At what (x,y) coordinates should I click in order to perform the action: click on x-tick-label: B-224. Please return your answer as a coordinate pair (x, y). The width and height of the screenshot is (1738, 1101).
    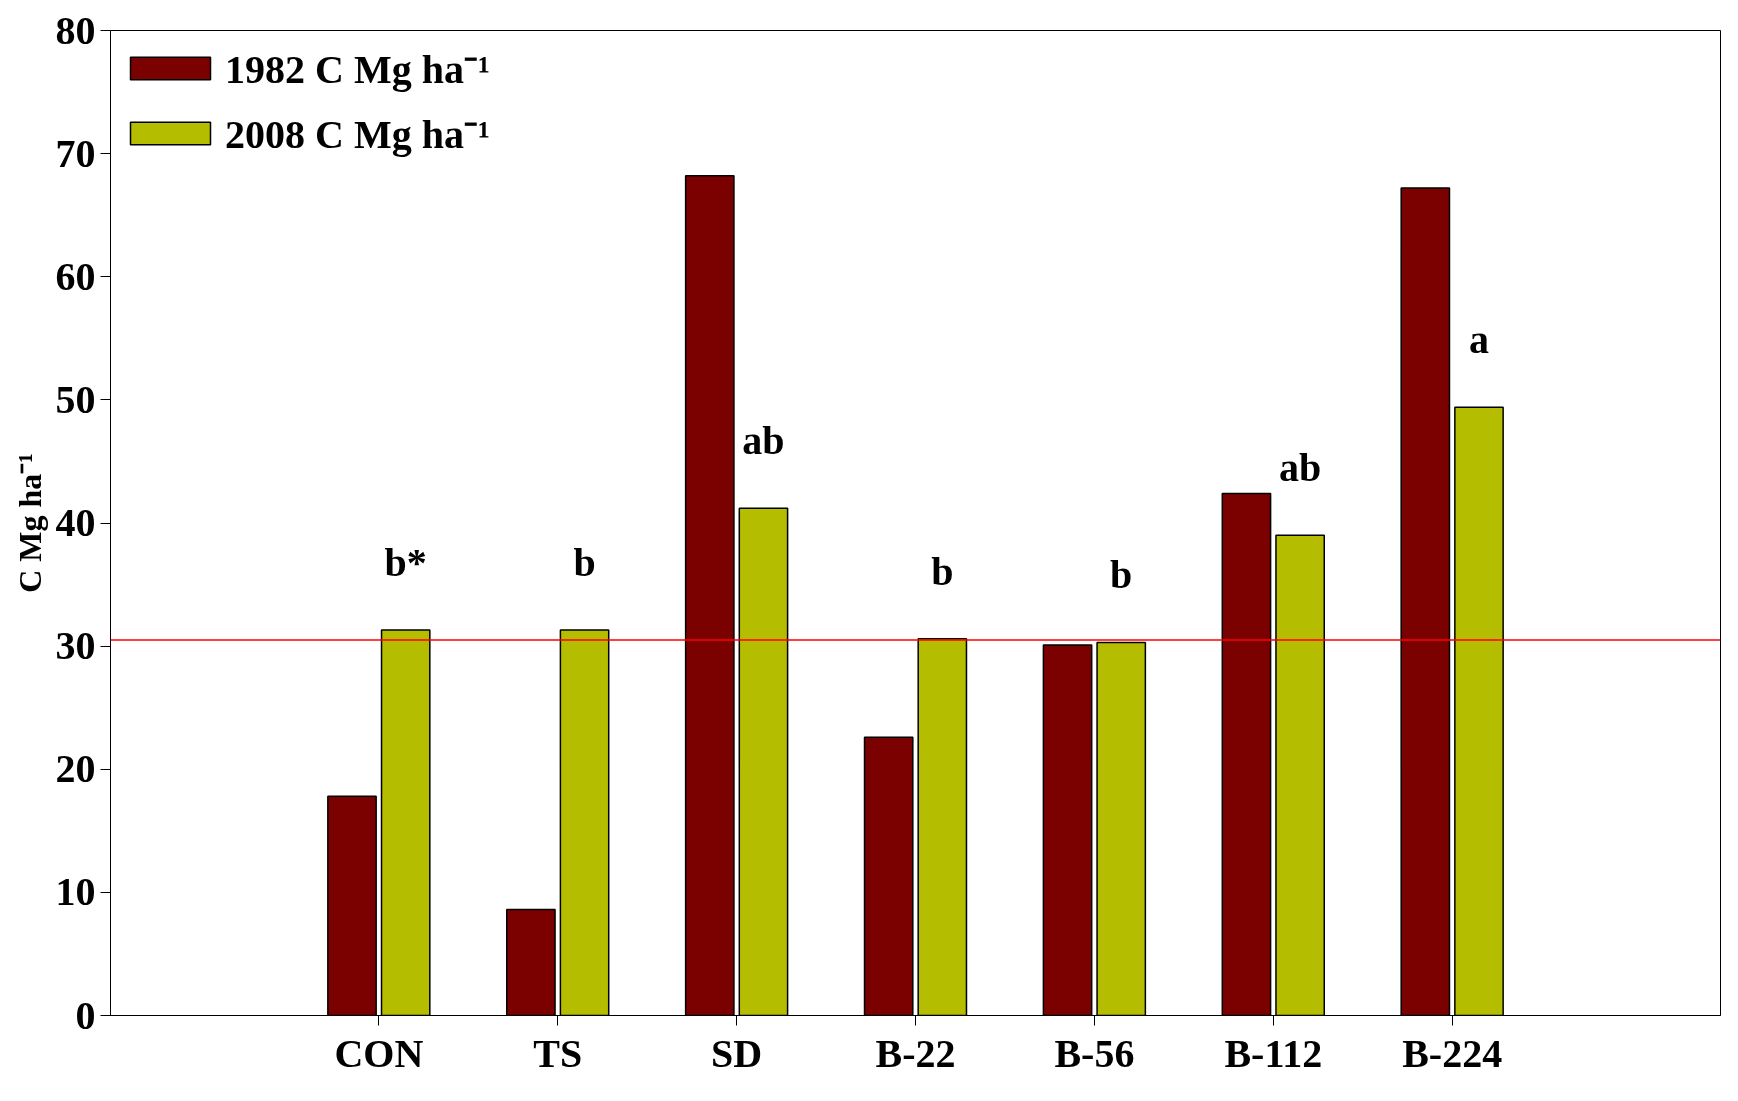
    Looking at the image, I should click on (1452, 1053).